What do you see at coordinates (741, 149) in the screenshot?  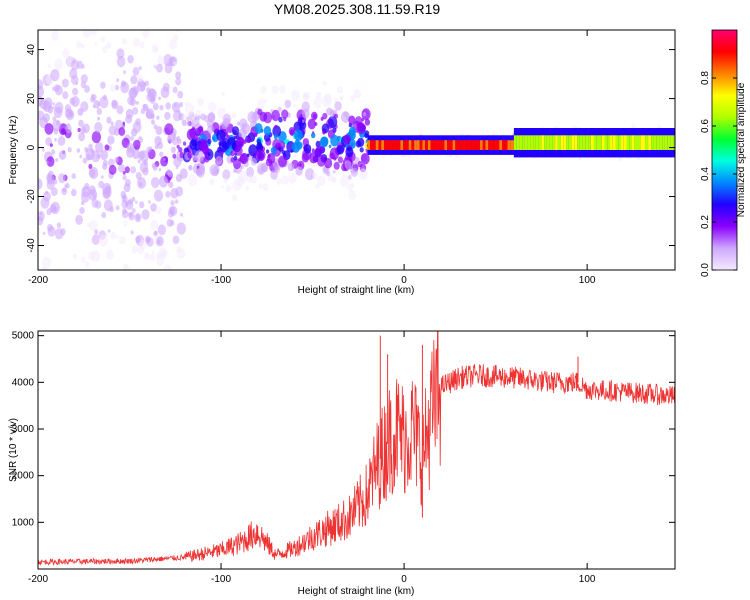 I see `colorbar-label: Normalized spectral amplitude` at bounding box center [741, 149].